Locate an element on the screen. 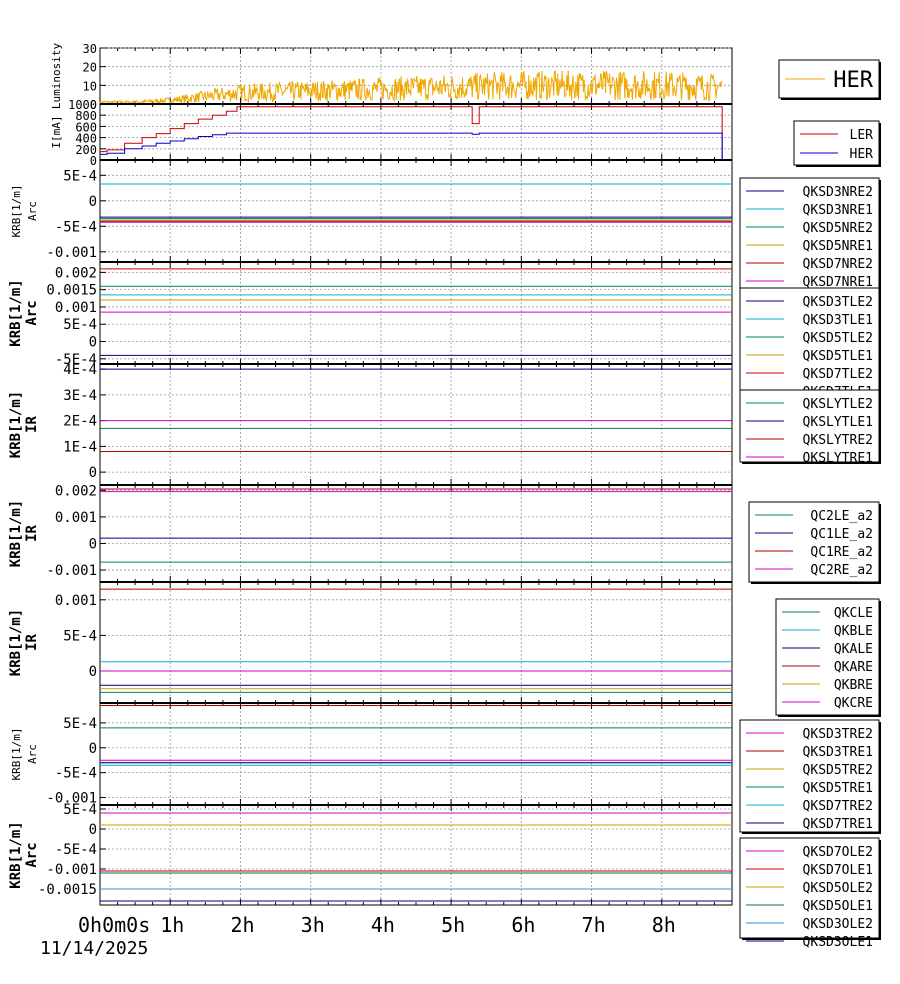 The image size is (900, 984). y-tick-label: 0.0015 is located at coordinates (71, 291).